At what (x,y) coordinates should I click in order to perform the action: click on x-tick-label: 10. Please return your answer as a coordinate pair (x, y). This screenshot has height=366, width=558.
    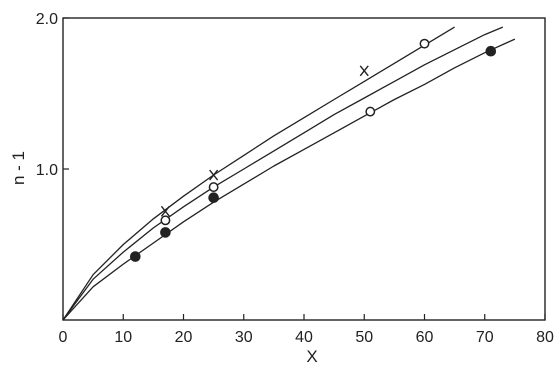
    Looking at the image, I should click on (123, 337).